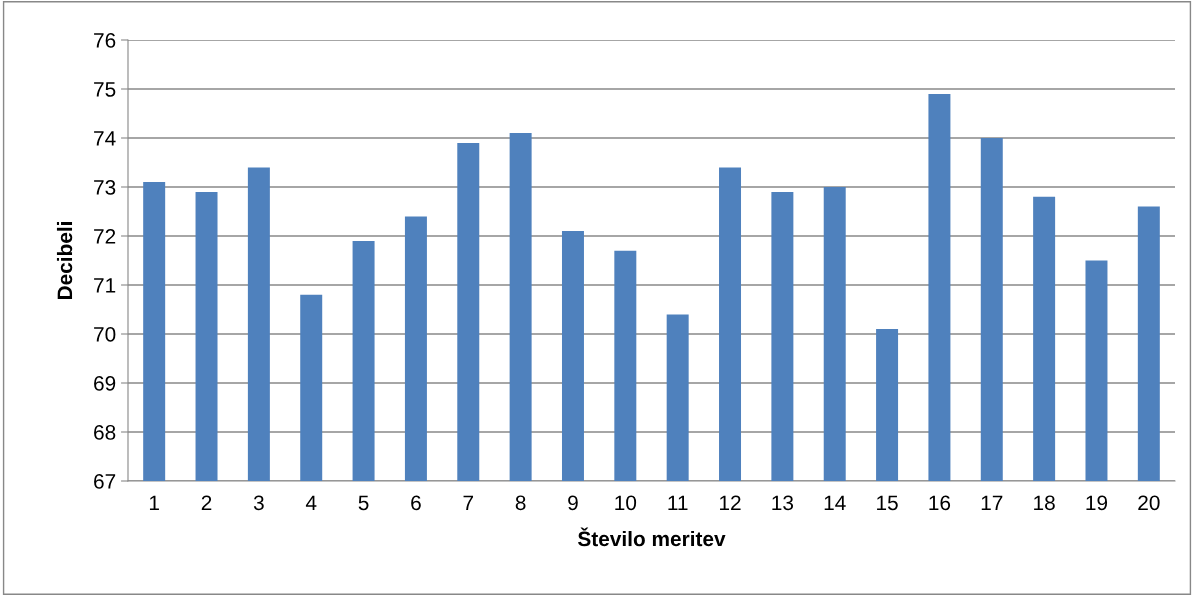  What do you see at coordinates (1097, 503) in the screenshot?
I see `x-tick-label: 19` at bounding box center [1097, 503].